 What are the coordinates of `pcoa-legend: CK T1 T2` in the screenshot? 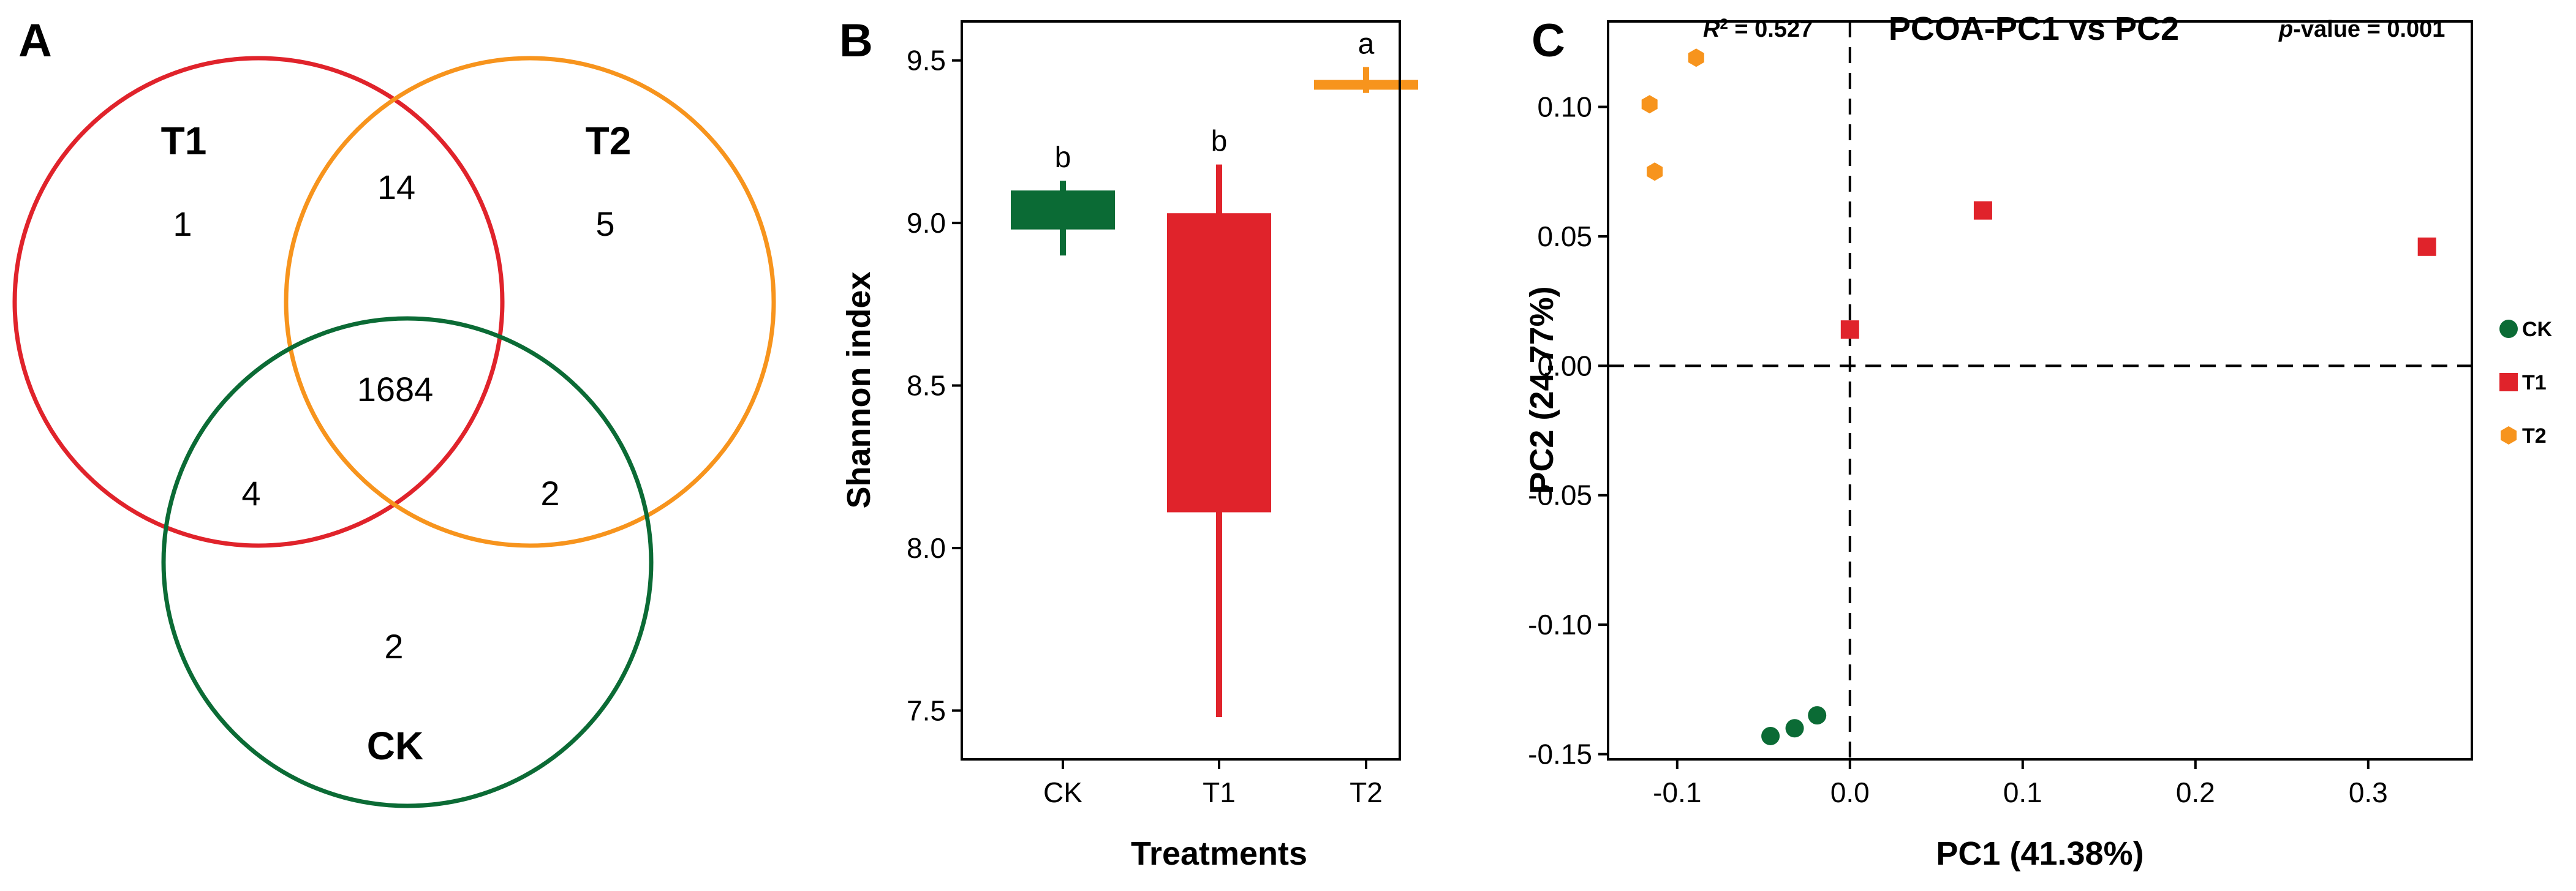 It's located at (2526, 383).